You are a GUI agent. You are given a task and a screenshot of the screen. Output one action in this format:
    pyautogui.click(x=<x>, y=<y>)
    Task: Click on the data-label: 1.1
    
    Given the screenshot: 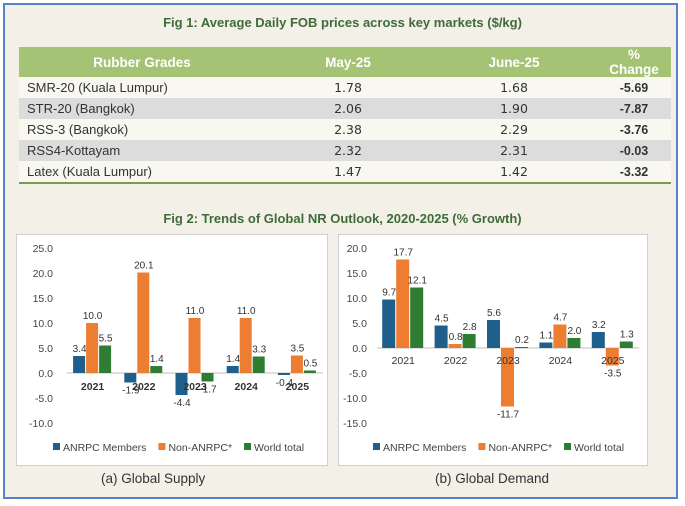 What is the action you would take?
    pyautogui.click(x=546, y=336)
    